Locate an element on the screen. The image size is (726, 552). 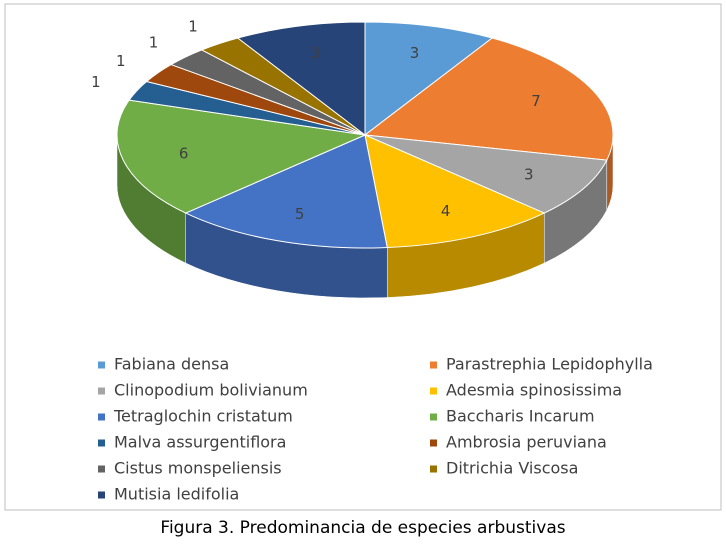
legend-label: Malva assurgentiflora is located at coordinates (200, 442).